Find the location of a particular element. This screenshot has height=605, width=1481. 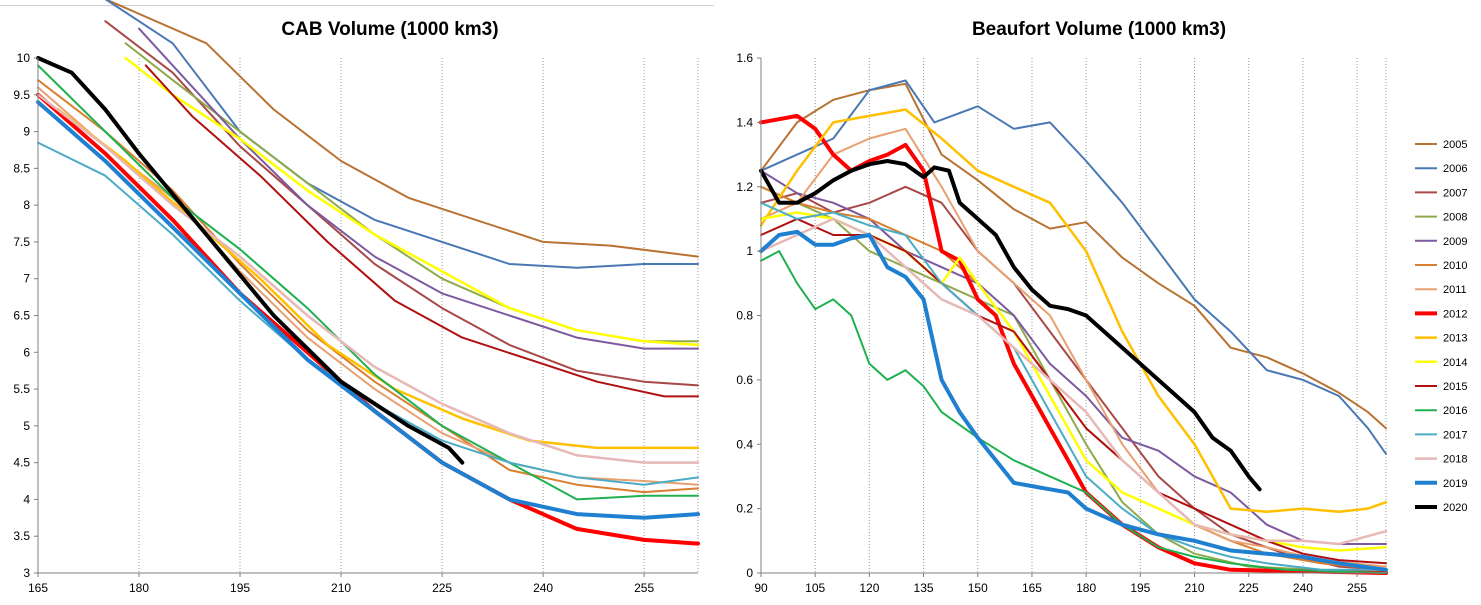

y-tick-label: 0.4 is located at coordinates (744, 444).